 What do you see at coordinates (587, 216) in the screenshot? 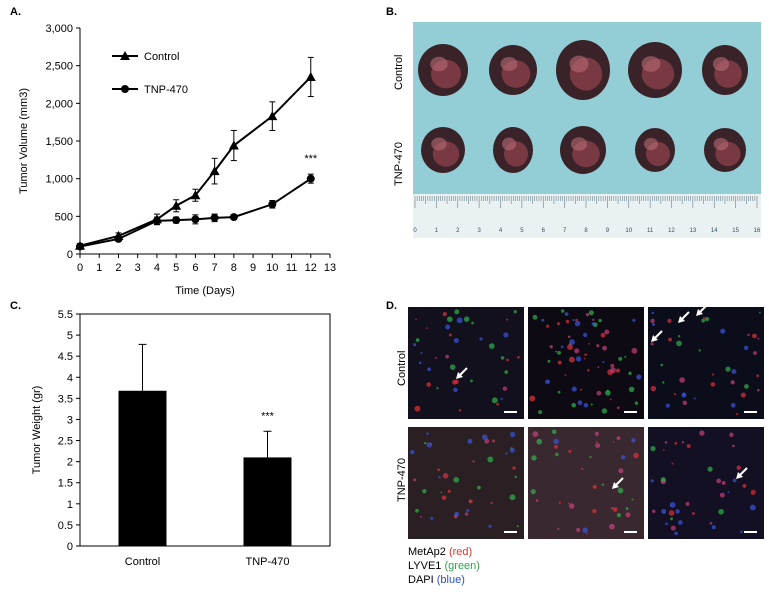
I see `ruler` at bounding box center [587, 216].